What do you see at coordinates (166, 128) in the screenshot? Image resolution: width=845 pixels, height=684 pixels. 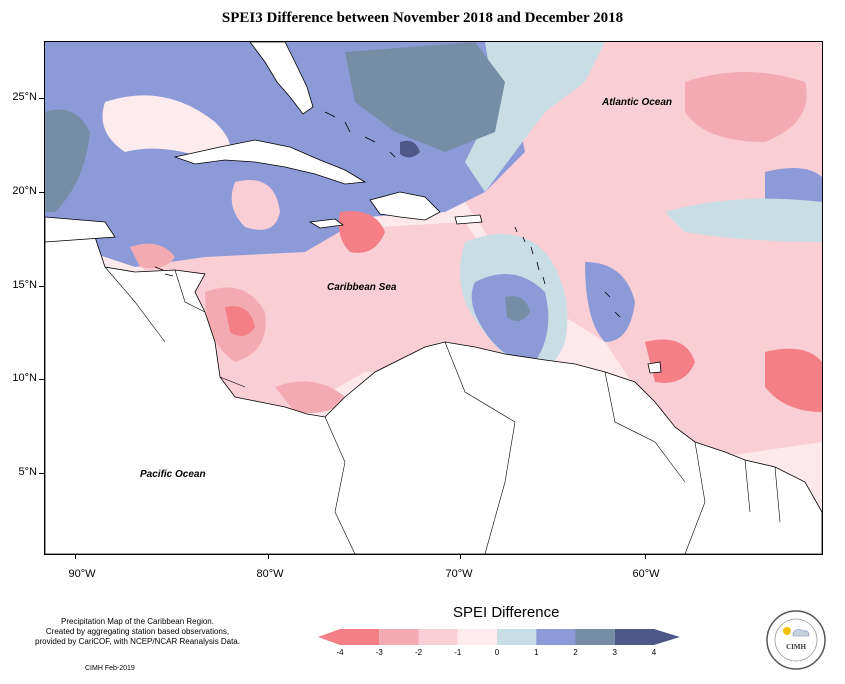 I see `zone-pale-florida-straits` at bounding box center [166, 128].